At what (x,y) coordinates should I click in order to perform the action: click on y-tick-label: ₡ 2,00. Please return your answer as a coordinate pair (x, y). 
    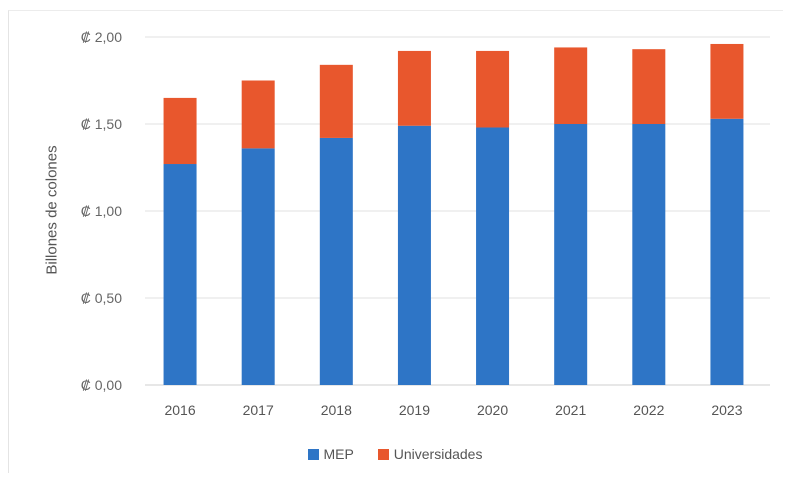
    Looking at the image, I should click on (101, 37).